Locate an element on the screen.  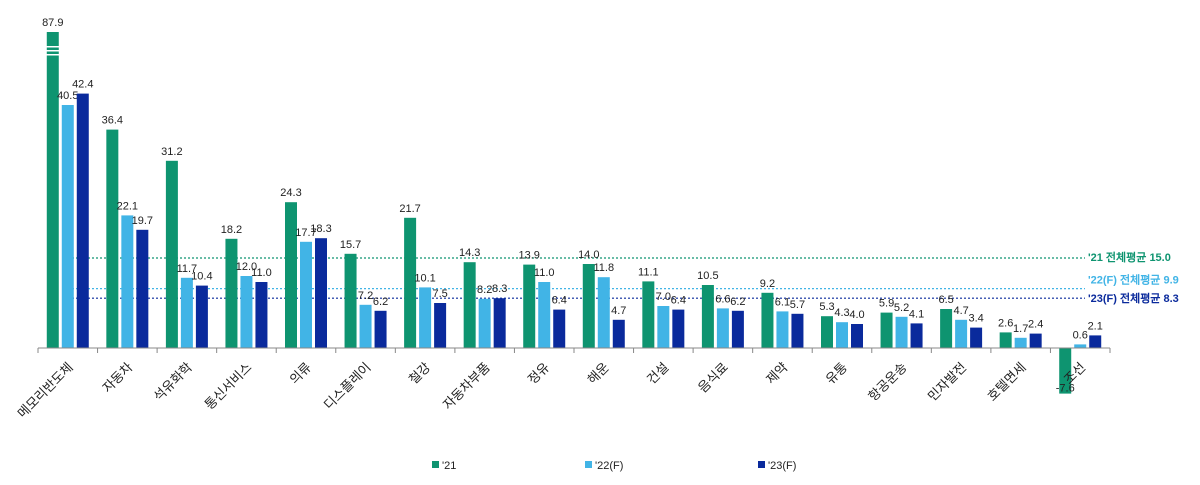
data-label: 17.7 is located at coordinates (305, 233).